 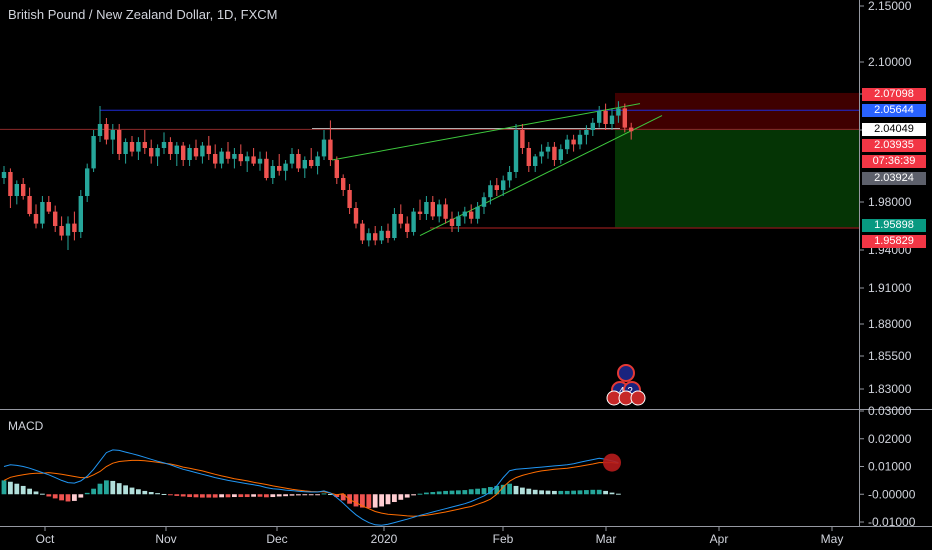 What do you see at coordinates (890, 356) in the screenshot?
I see `price-axis-tick: 1.85500` at bounding box center [890, 356].